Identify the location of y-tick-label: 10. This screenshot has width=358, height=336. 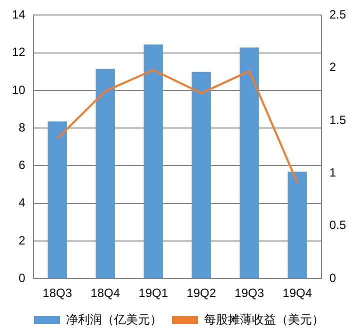
(19, 89).